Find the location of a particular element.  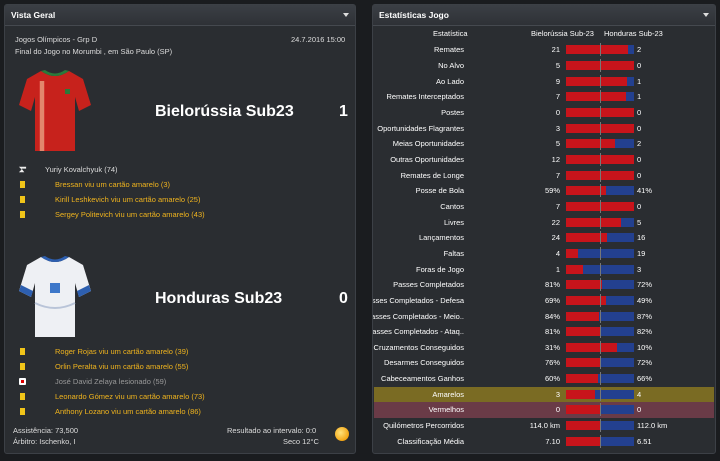

stat-row: Vermelhos 0 0 is located at coordinates (544, 410).